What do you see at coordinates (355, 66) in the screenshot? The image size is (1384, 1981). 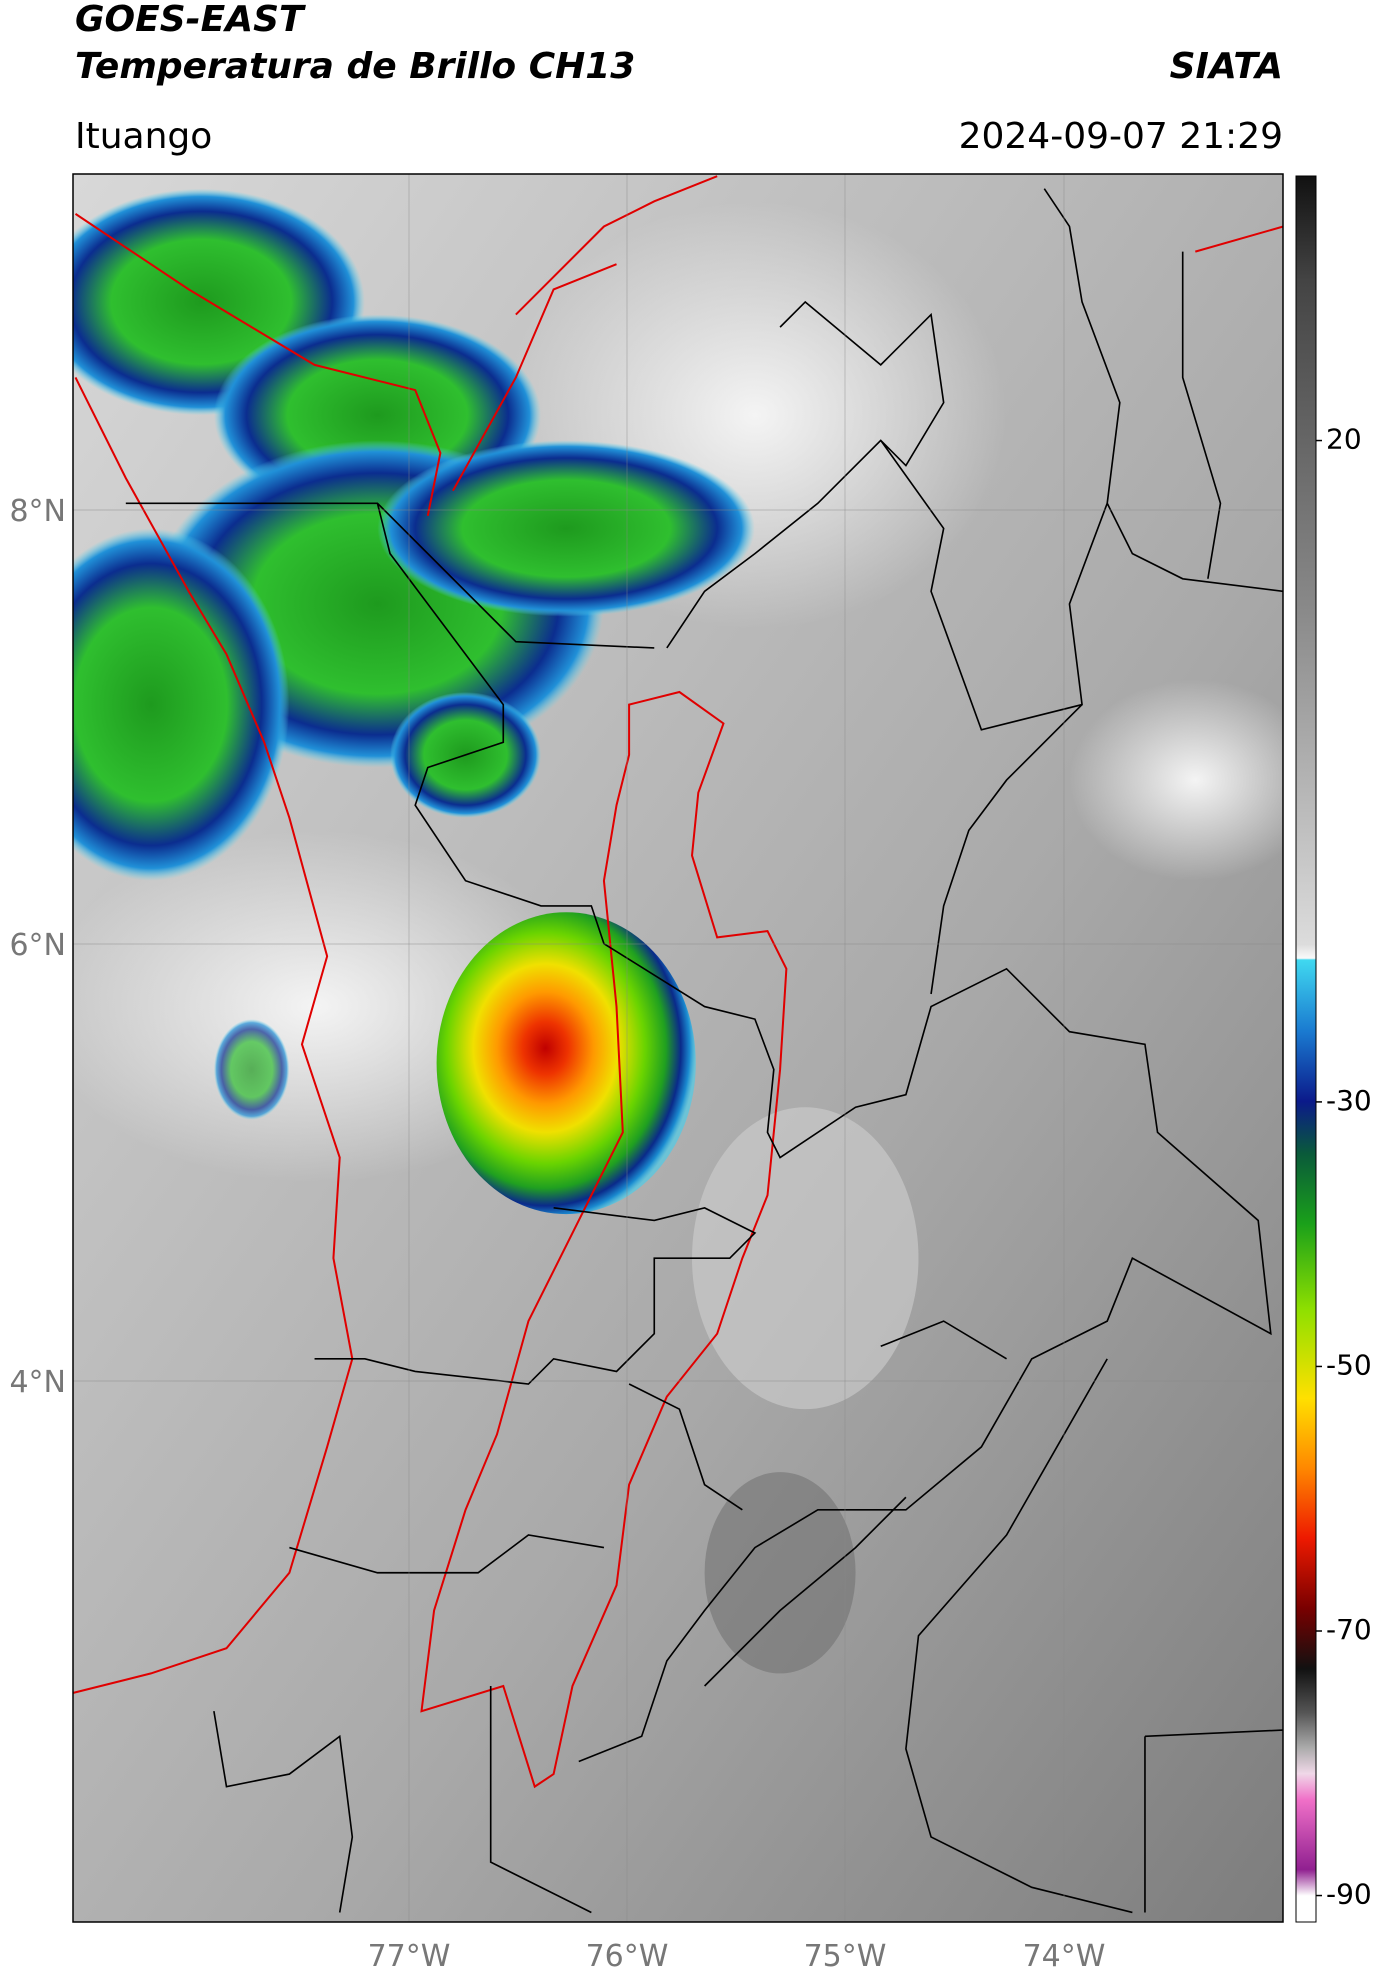 I see `title-line: Temperatura de Brillo CH13` at bounding box center [355, 66].